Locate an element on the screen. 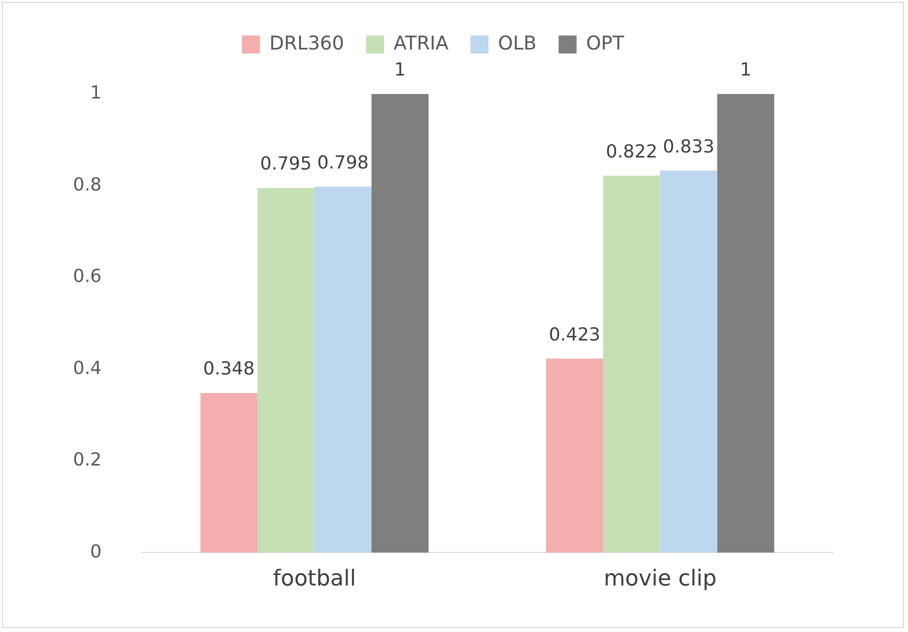 This screenshot has width=908, height=632. y-tick-label: 0 is located at coordinates (96, 551).